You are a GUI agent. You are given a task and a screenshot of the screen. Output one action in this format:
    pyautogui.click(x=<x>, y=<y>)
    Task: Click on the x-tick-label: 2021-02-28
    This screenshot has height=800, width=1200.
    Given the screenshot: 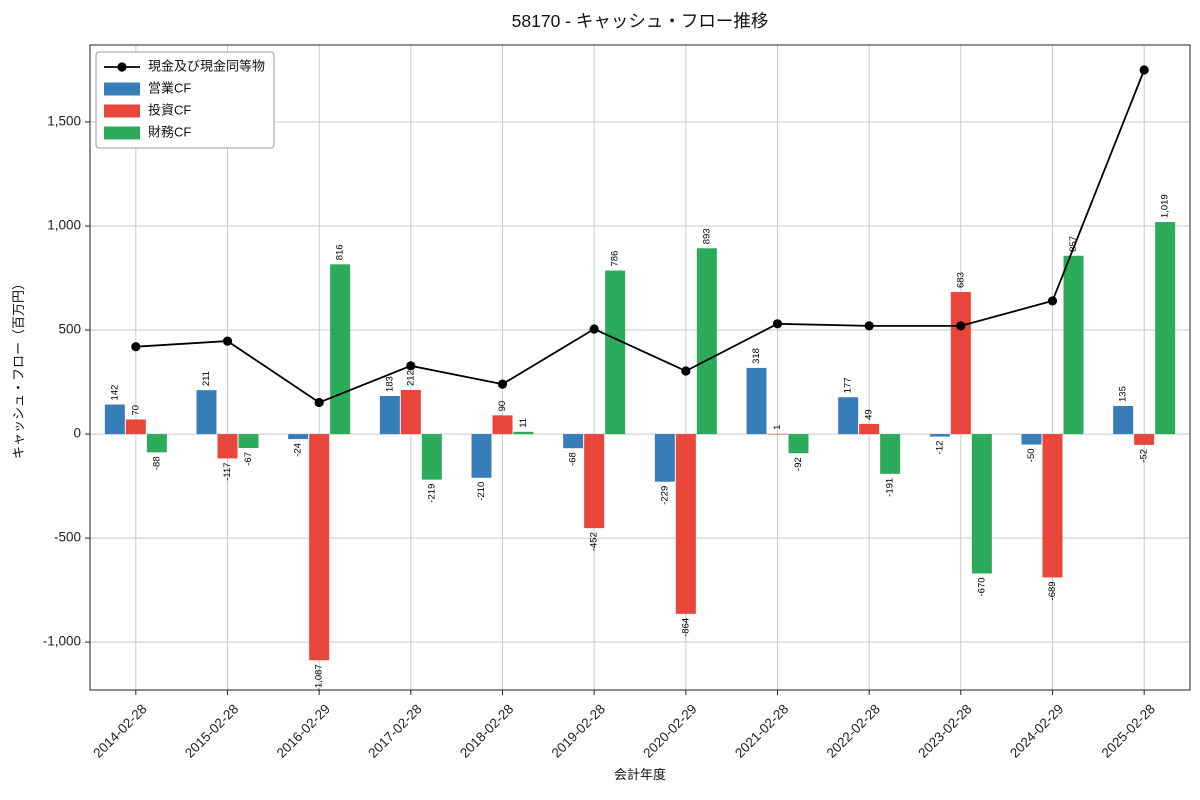 What is the action you would take?
    pyautogui.click(x=761, y=730)
    